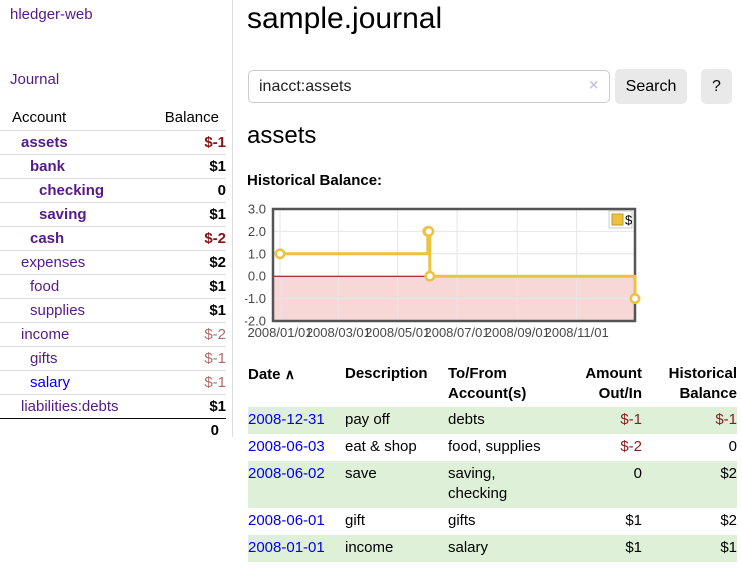 The image size is (742, 582). I want to click on account-row: cash $-2, so click(113, 237).